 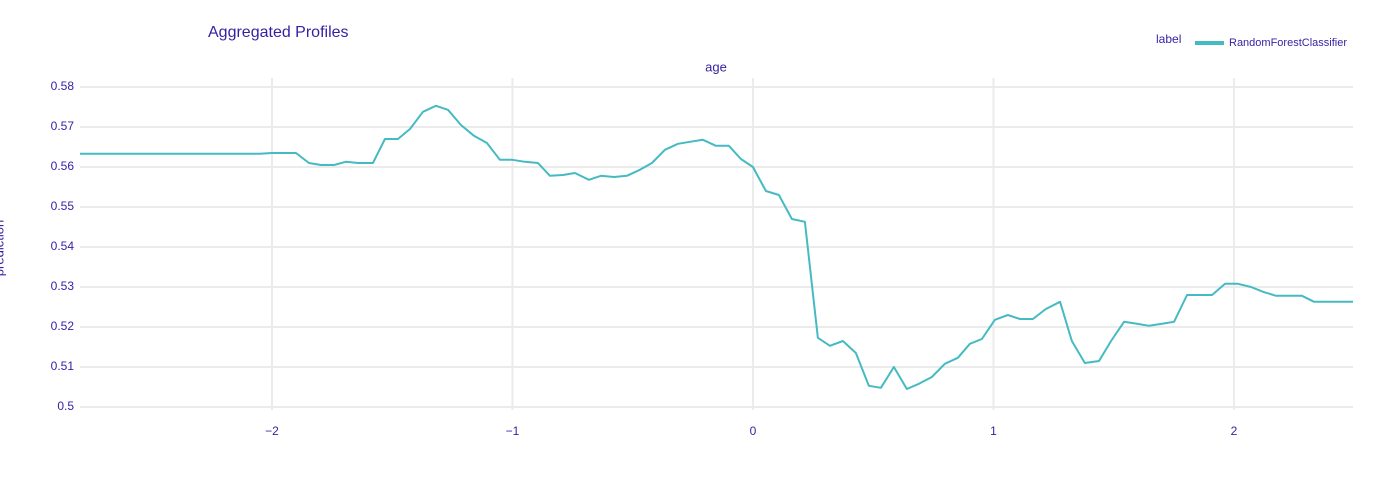 I want to click on y-tick-label: 0.55, so click(x=63, y=206).